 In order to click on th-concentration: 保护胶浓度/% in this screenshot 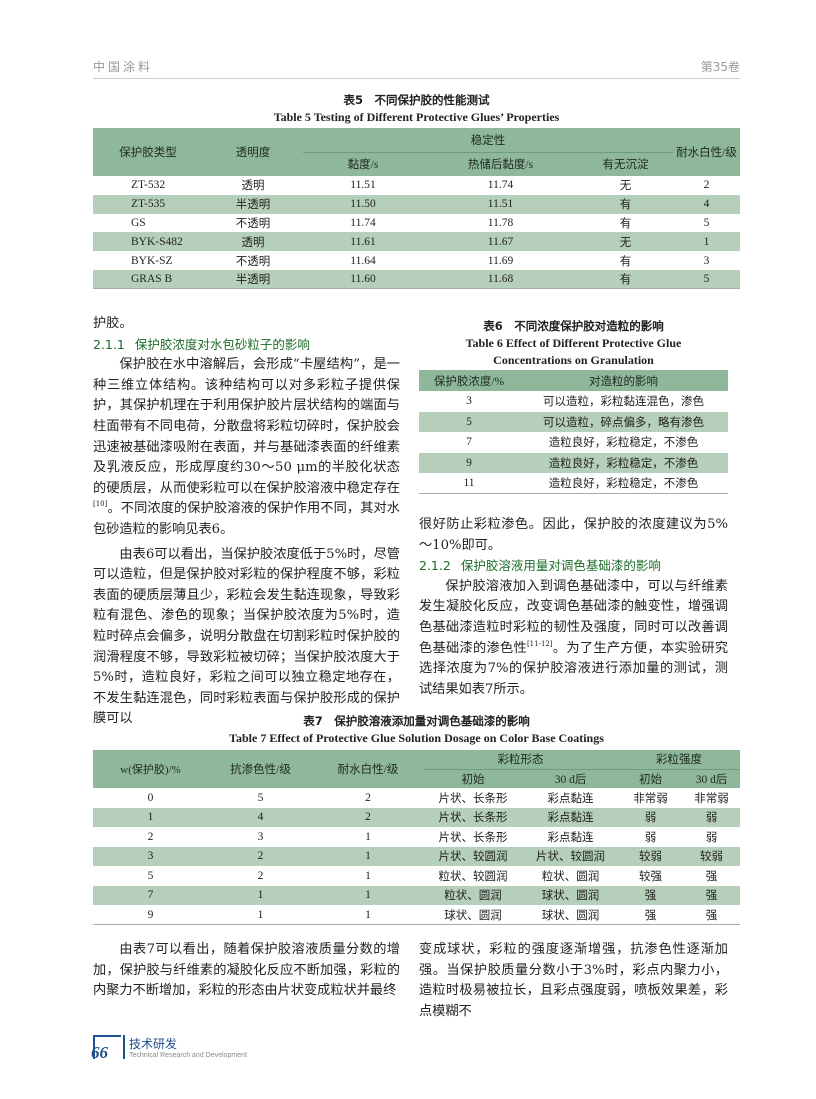, I will do `click(469, 380)`.